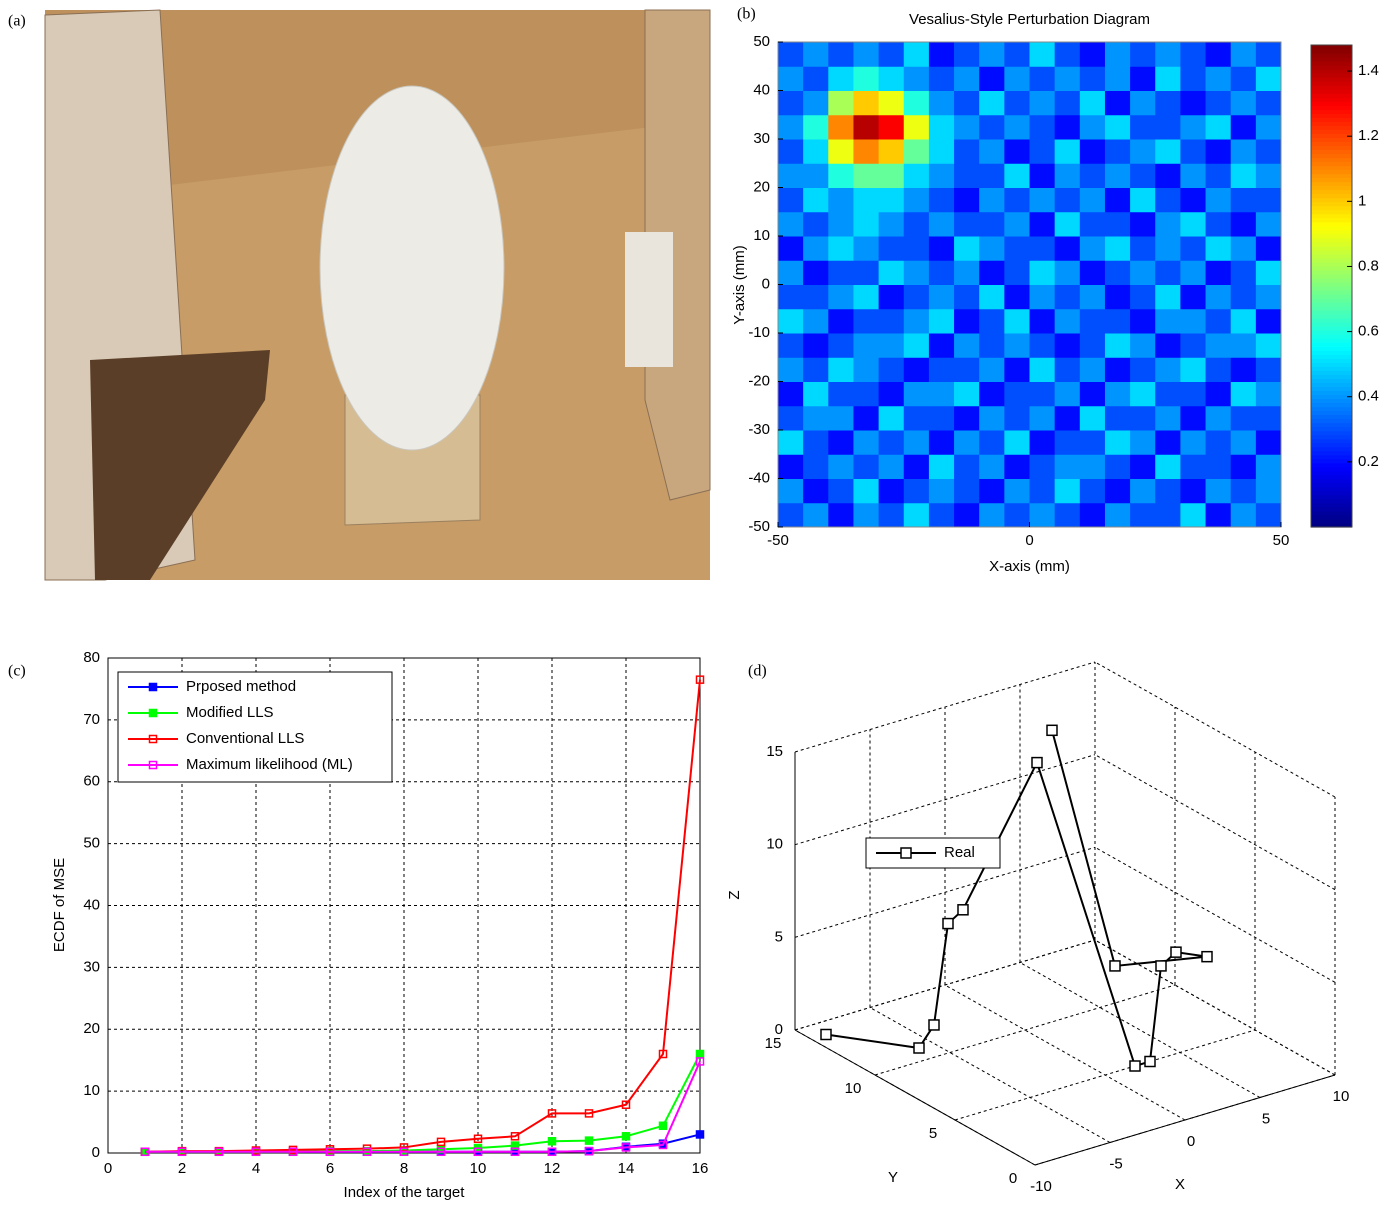  Describe the element at coordinates (255, 727) in the screenshot. I see `legend-box` at that location.